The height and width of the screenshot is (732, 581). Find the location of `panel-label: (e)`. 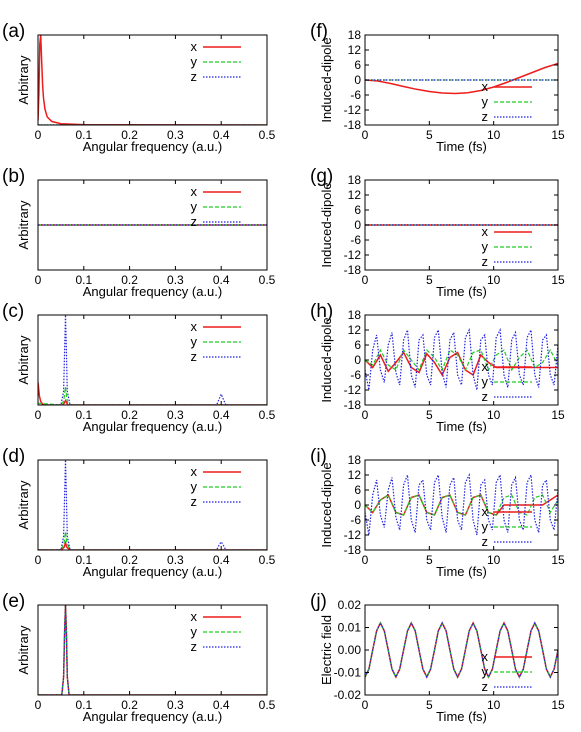

panel-label: (e) is located at coordinates (13, 601).